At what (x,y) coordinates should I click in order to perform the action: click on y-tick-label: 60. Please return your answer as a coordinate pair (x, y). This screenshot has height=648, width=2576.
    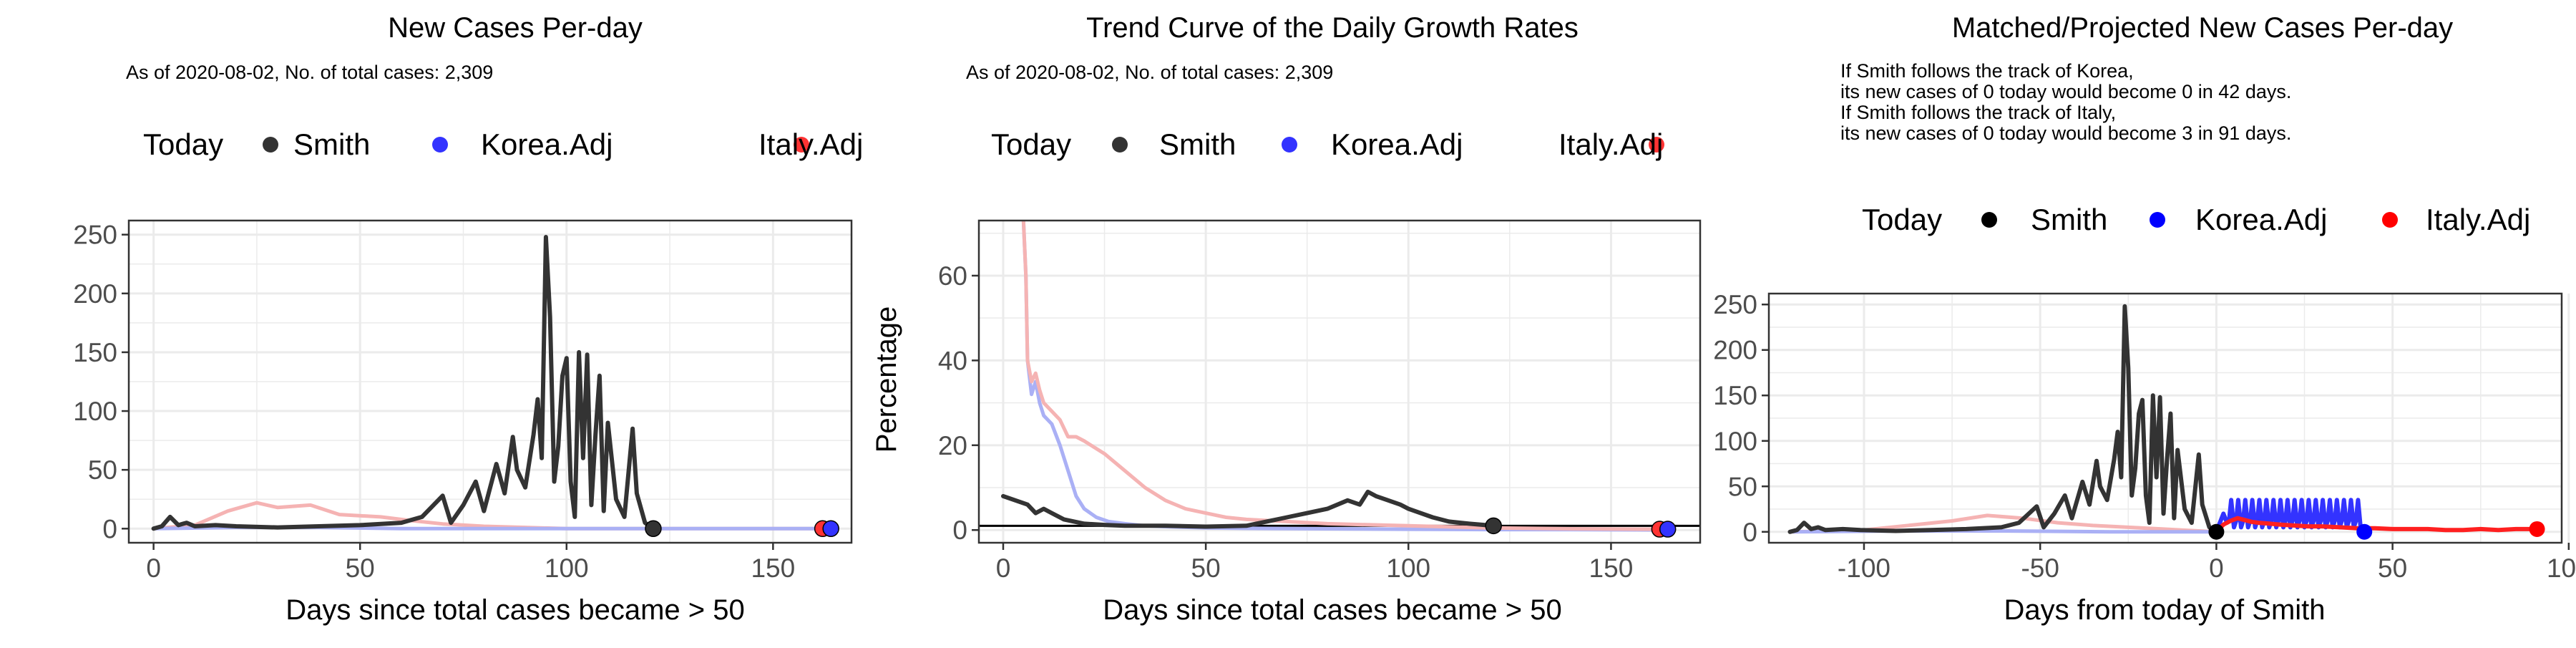
    Looking at the image, I should click on (952, 276).